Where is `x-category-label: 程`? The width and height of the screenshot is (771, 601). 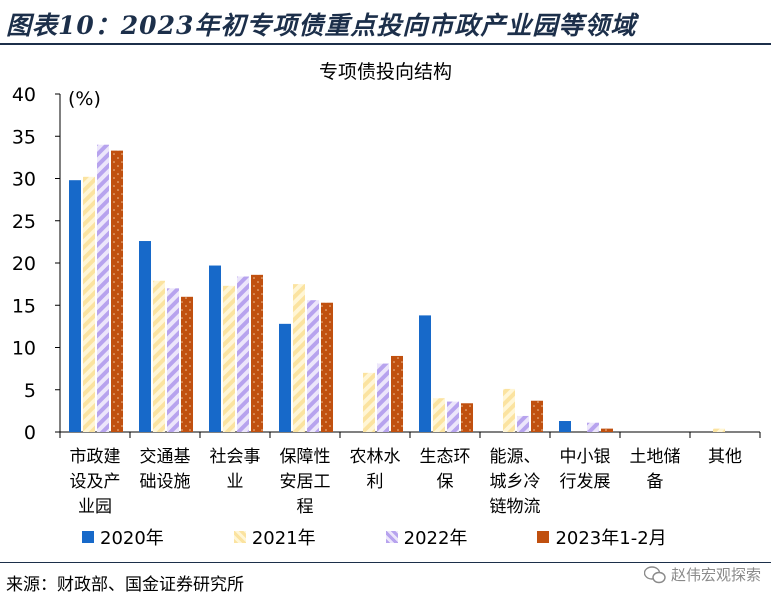 x-category-label: 程 is located at coordinates (305, 507).